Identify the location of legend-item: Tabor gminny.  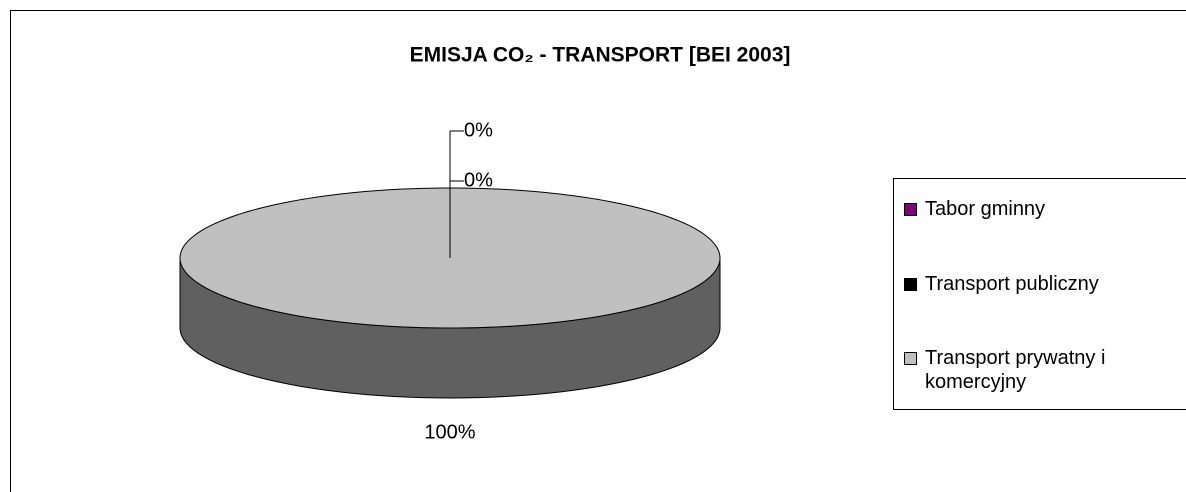
(1017, 209).